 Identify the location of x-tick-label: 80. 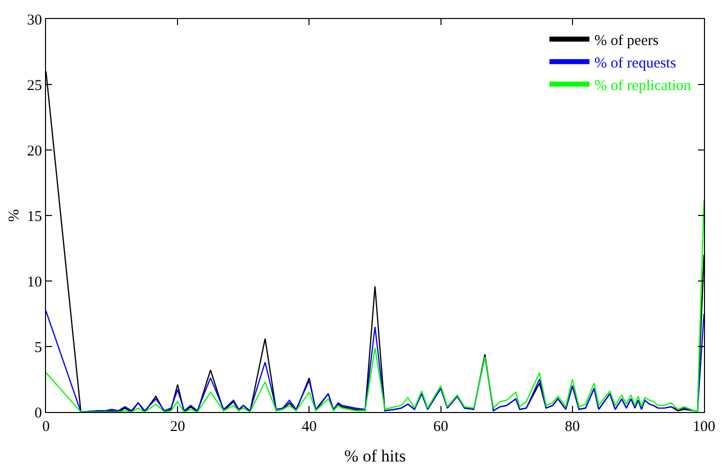
(572, 427).